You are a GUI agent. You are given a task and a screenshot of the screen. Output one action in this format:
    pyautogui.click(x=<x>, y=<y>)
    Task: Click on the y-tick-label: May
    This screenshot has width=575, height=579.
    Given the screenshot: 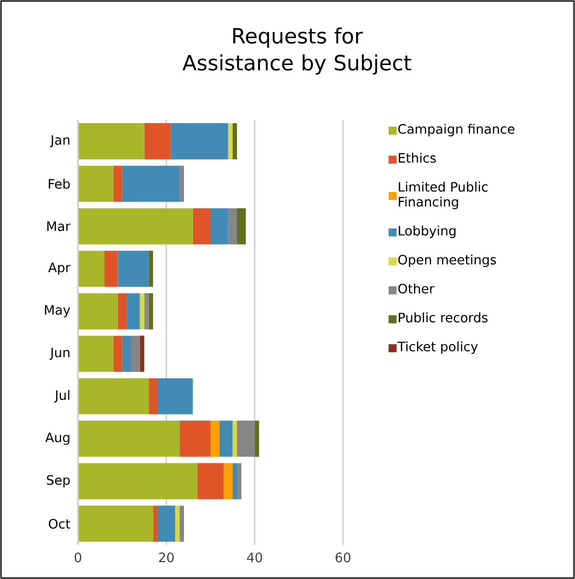 What is the action you would take?
    pyautogui.click(x=57, y=311)
    